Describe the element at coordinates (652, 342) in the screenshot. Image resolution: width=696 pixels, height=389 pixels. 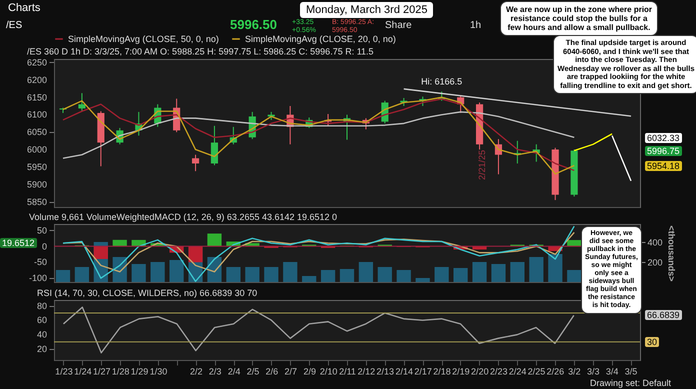
I see `text: 30` at that location.